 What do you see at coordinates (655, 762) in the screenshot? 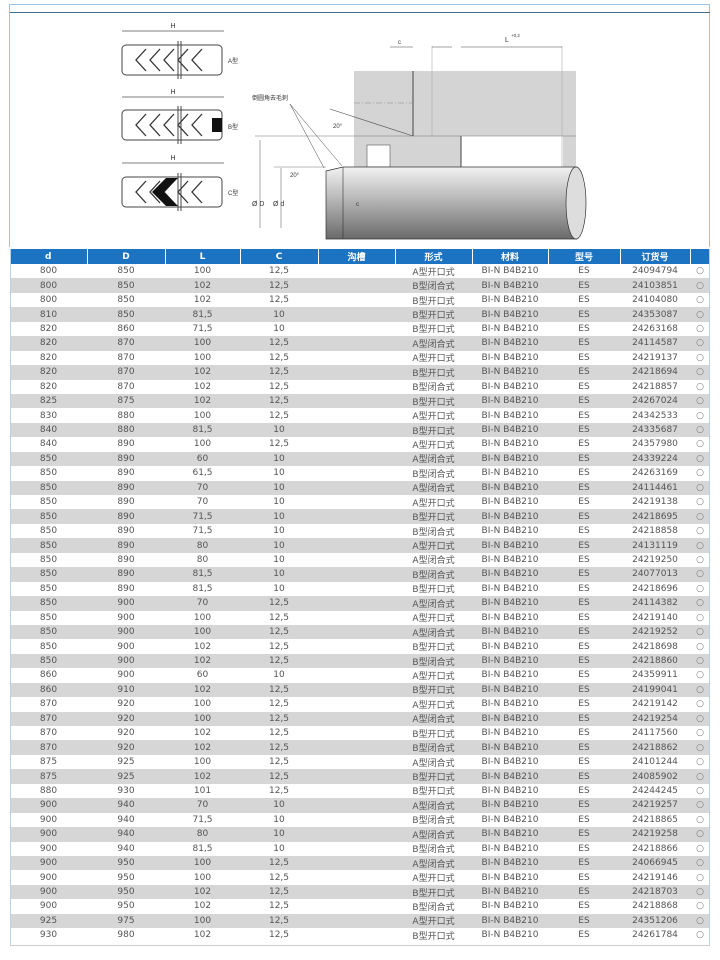
I see `col-order-no-cell: 24101244` at bounding box center [655, 762].